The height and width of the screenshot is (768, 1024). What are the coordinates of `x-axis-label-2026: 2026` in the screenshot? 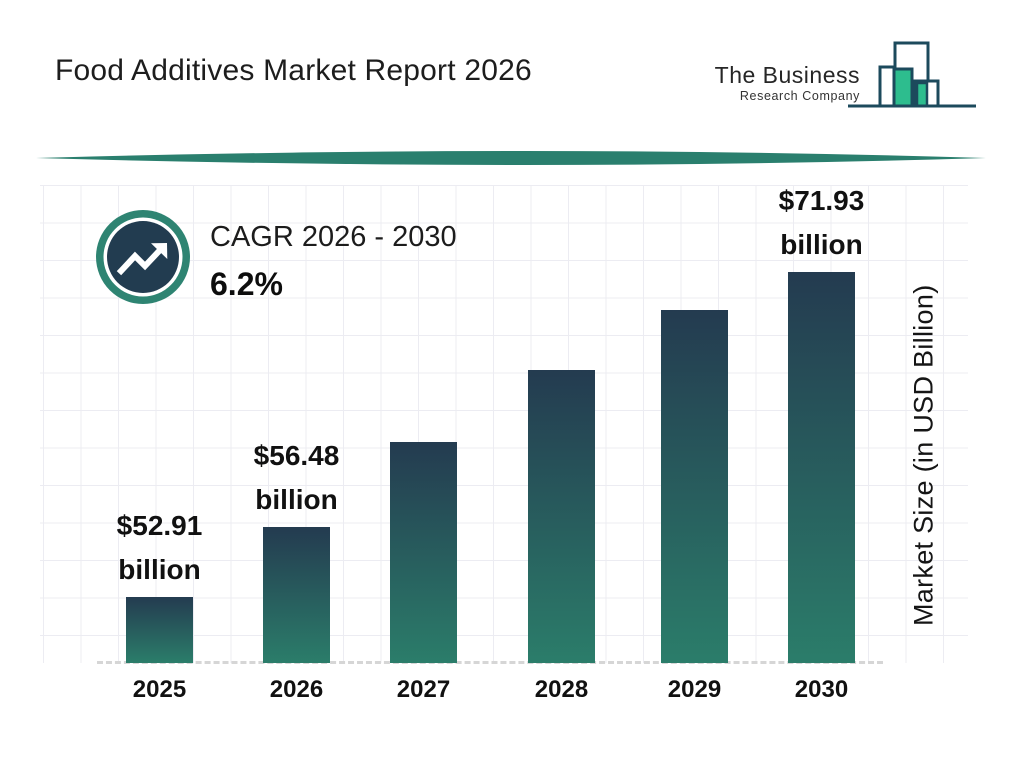 It's located at (296, 689).